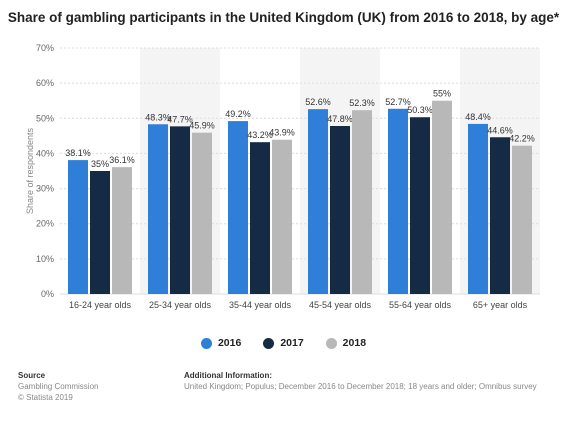 The image size is (567, 421). I want to click on copyright: © Statista 2019, so click(45, 397).